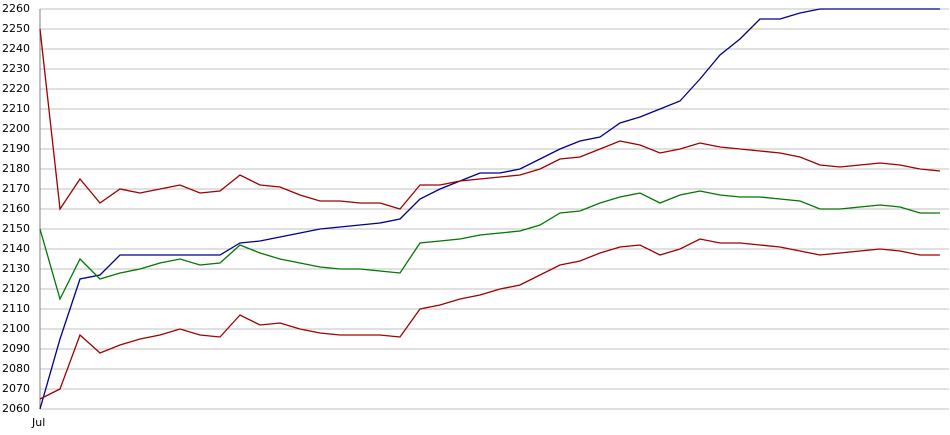 This screenshot has width=950, height=435. What do you see at coordinates (16, 228) in the screenshot?
I see `y-tick-label: 2150` at bounding box center [16, 228].